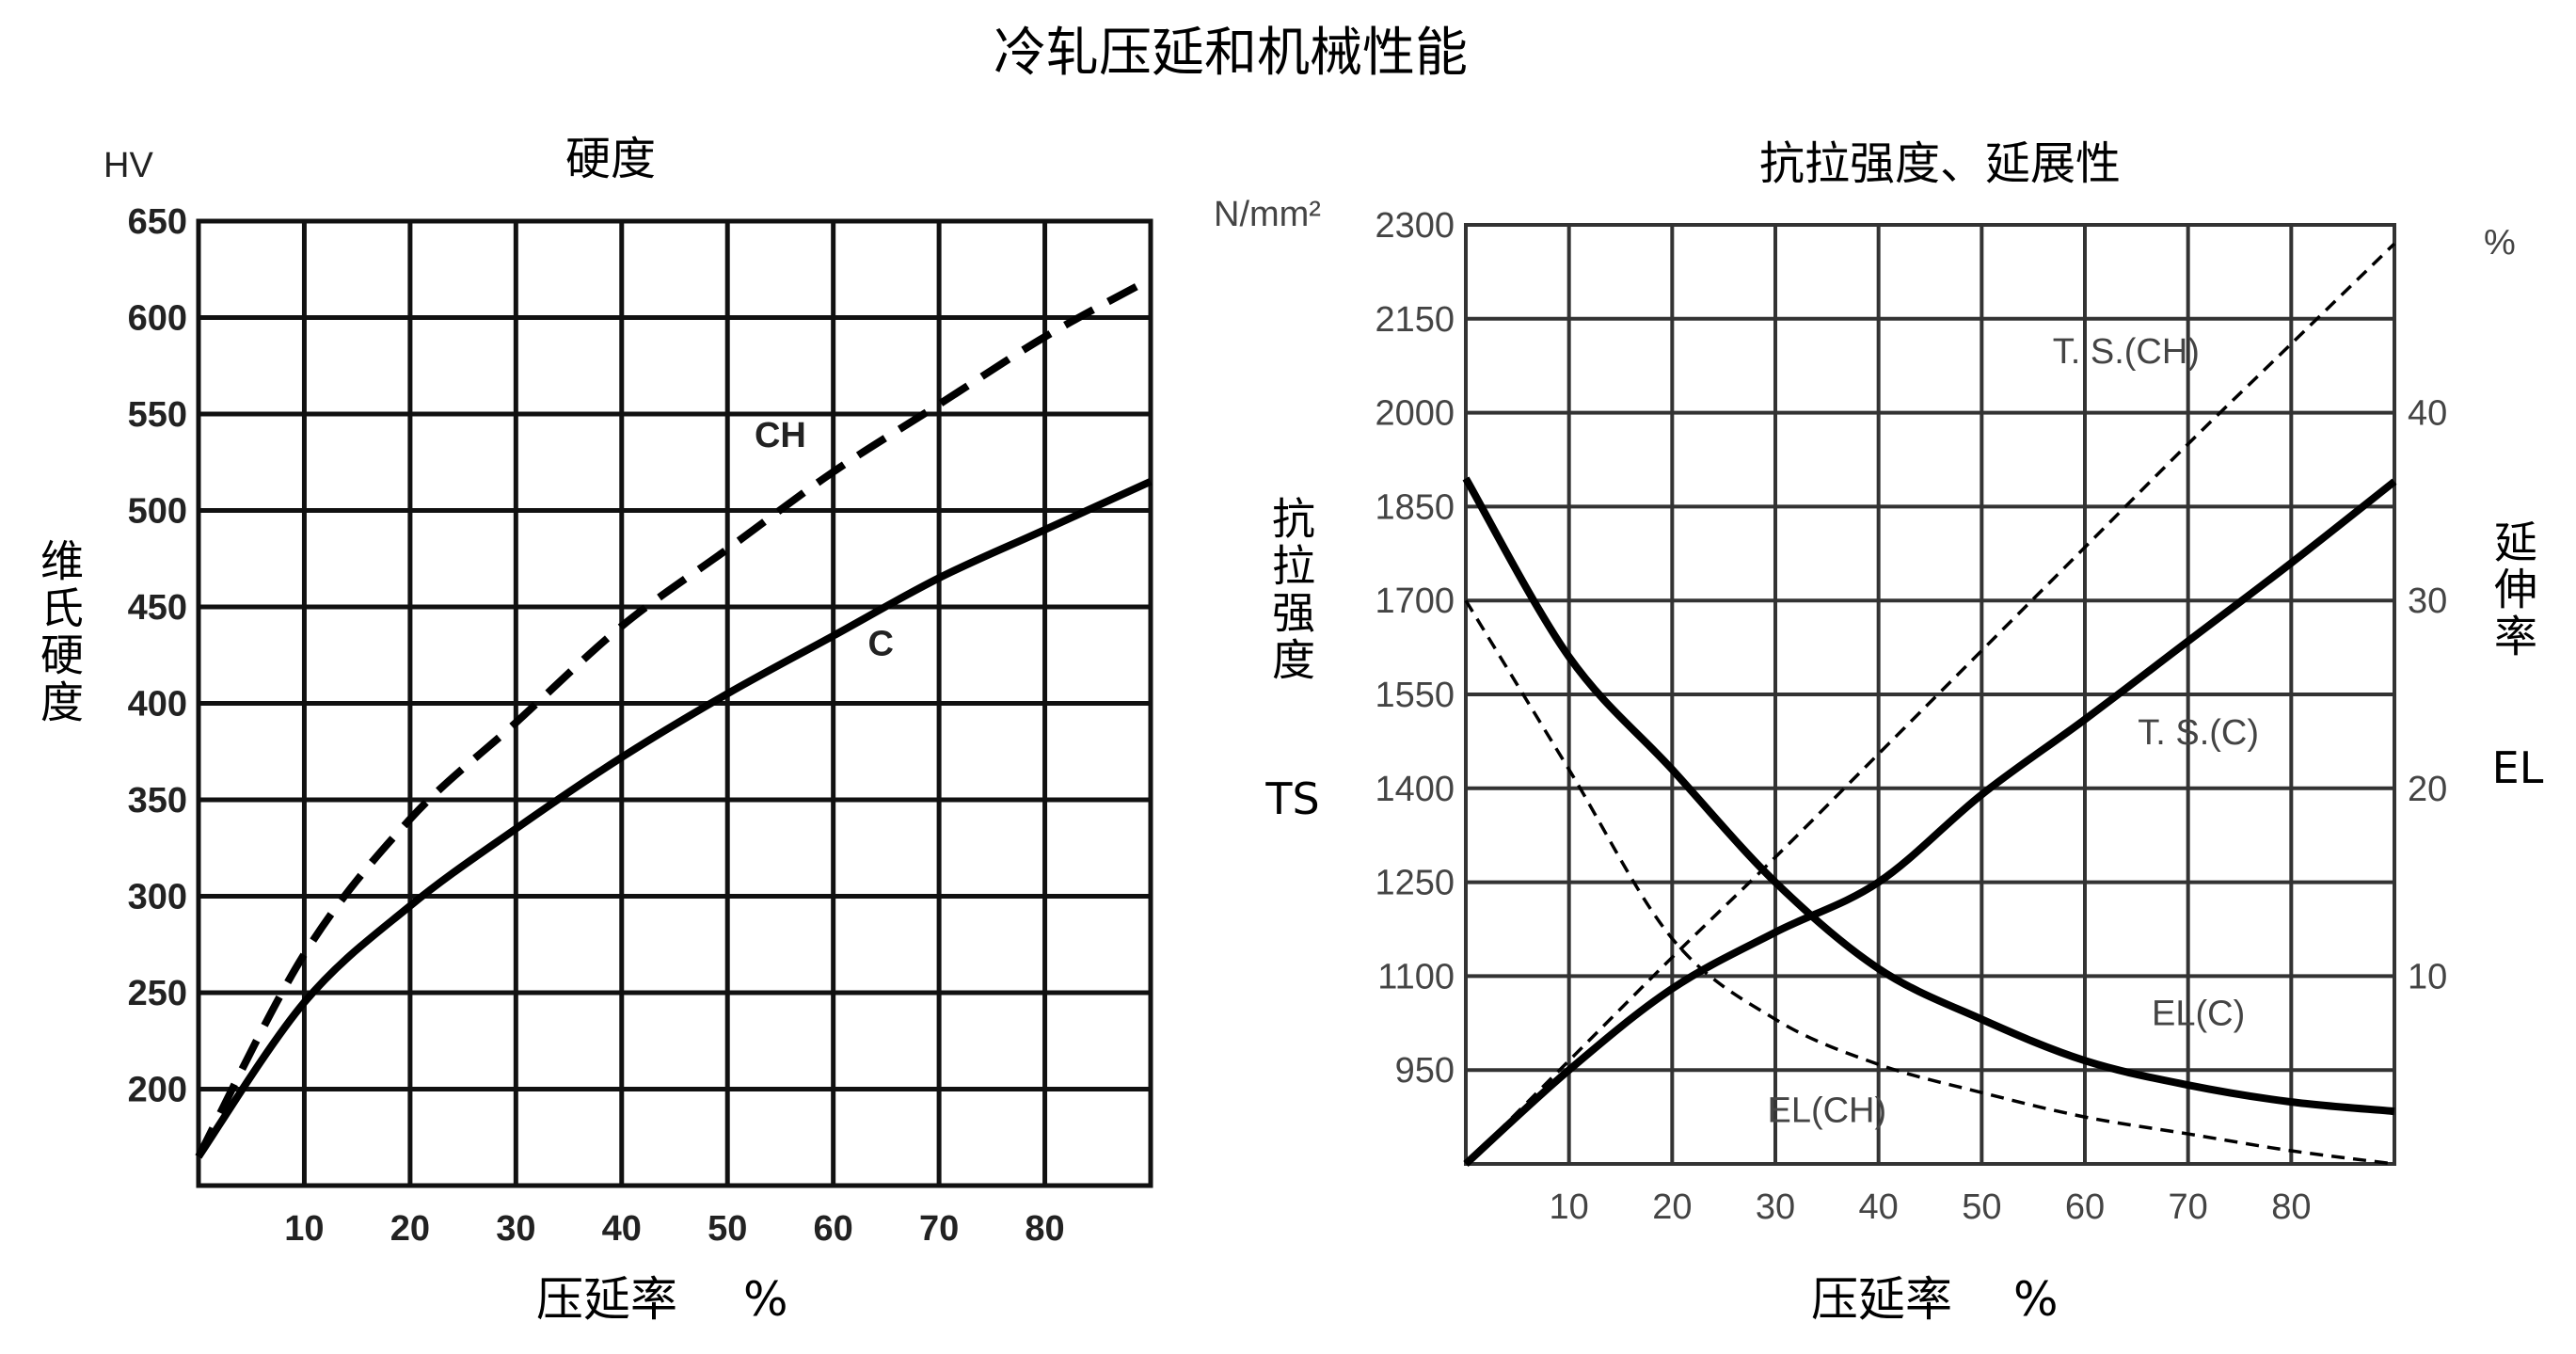 Image resolution: width=2576 pixels, height=1354 pixels. What do you see at coordinates (157, 898) in the screenshot?
I see `y-tick-label: 300` at bounding box center [157, 898].